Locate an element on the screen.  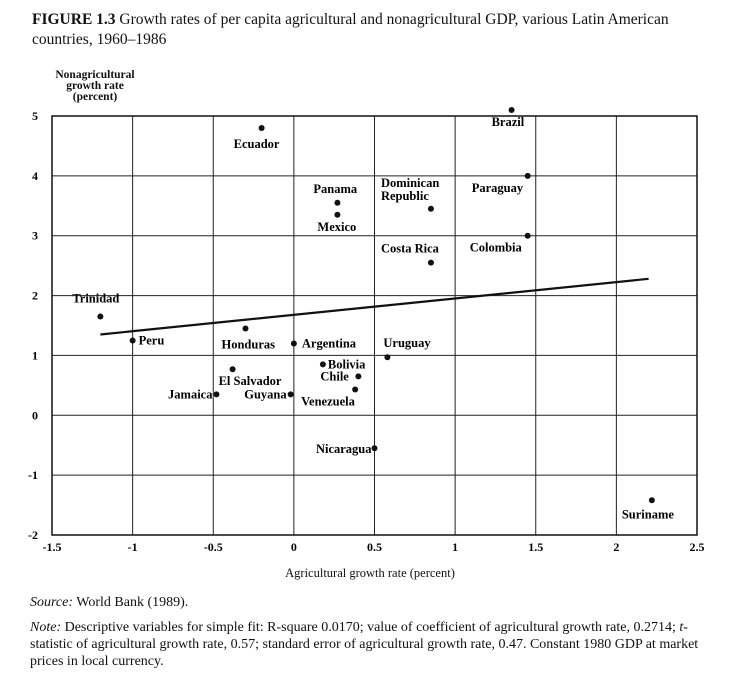
data-point-uruguay is located at coordinates (387, 357).